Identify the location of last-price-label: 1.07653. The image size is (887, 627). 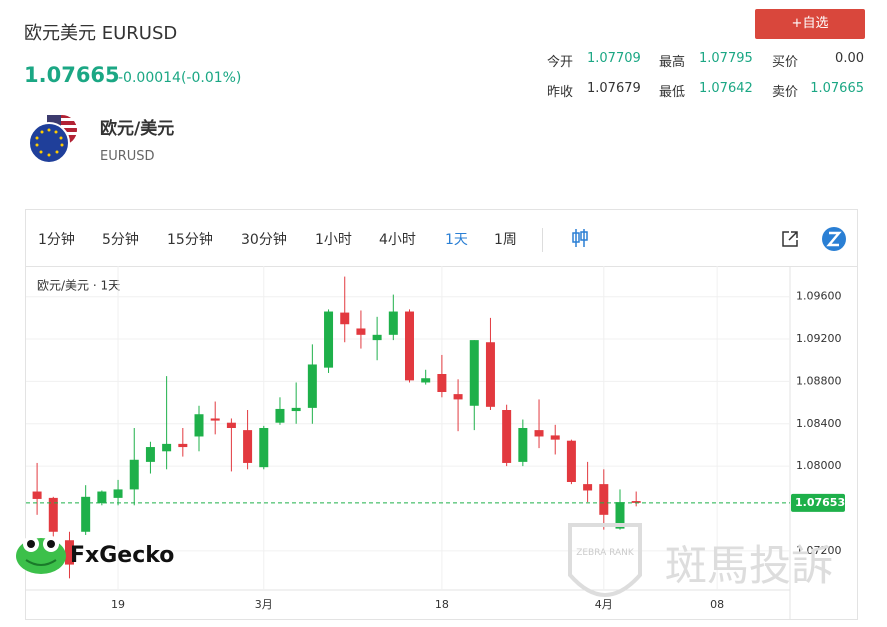
(820, 502).